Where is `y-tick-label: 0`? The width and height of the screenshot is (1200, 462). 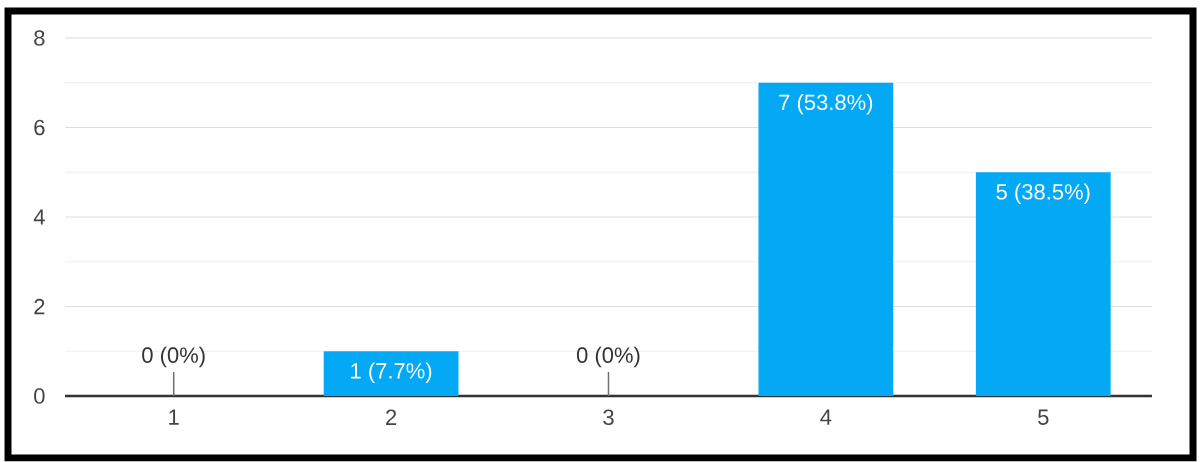
y-tick-label: 0 is located at coordinates (39, 396).